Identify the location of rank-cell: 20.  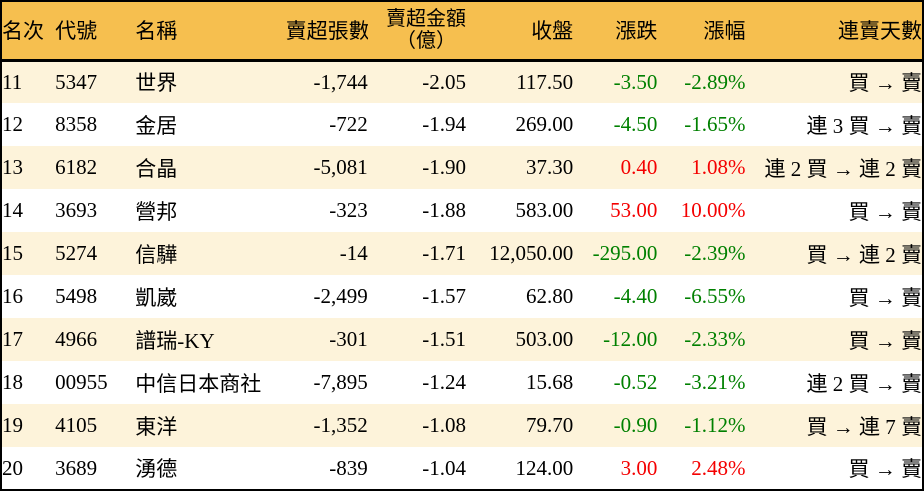
(12, 467).